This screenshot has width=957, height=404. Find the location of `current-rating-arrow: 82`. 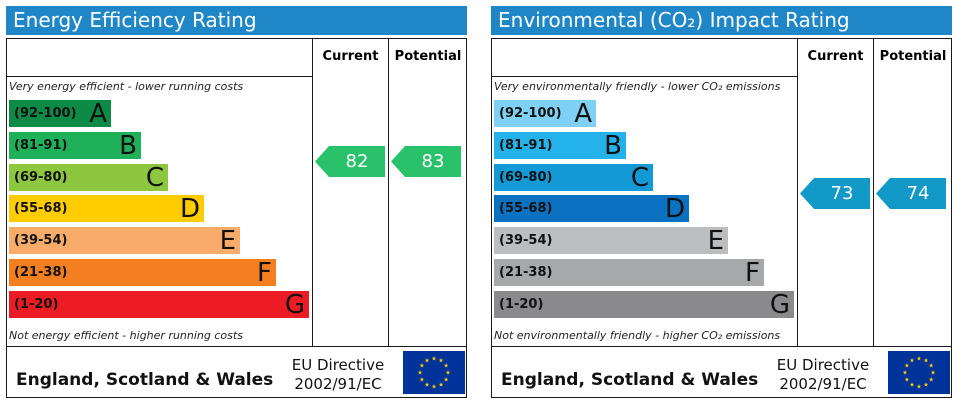

current-rating-arrow: 82 is located at coordinates (350, 161).